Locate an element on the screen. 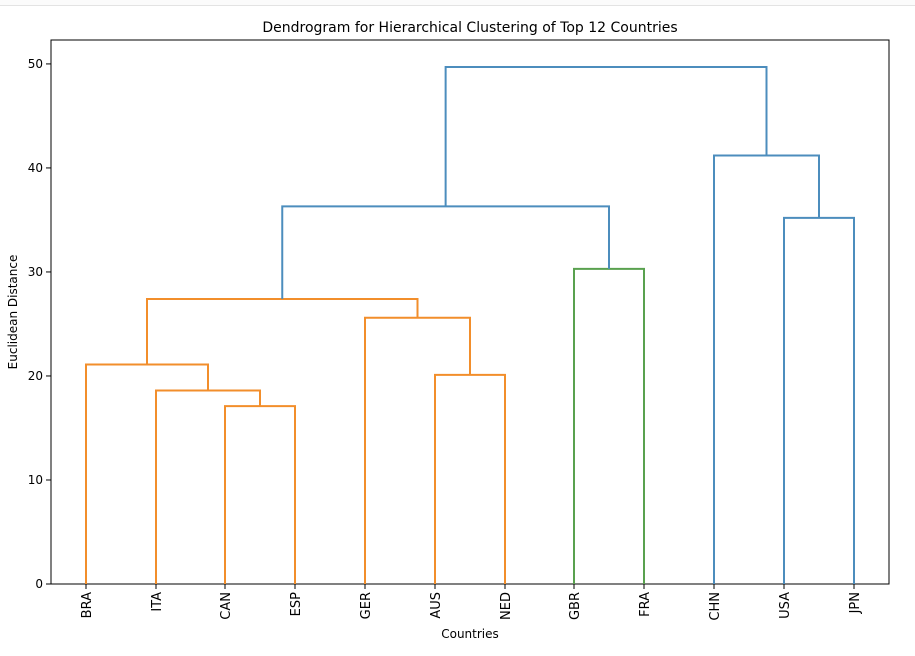  x-axis-leaves: BRA ITA CAN ESP GER AUS NED GBR FRA CHN USA JPN is located at coordinates (471, 602).